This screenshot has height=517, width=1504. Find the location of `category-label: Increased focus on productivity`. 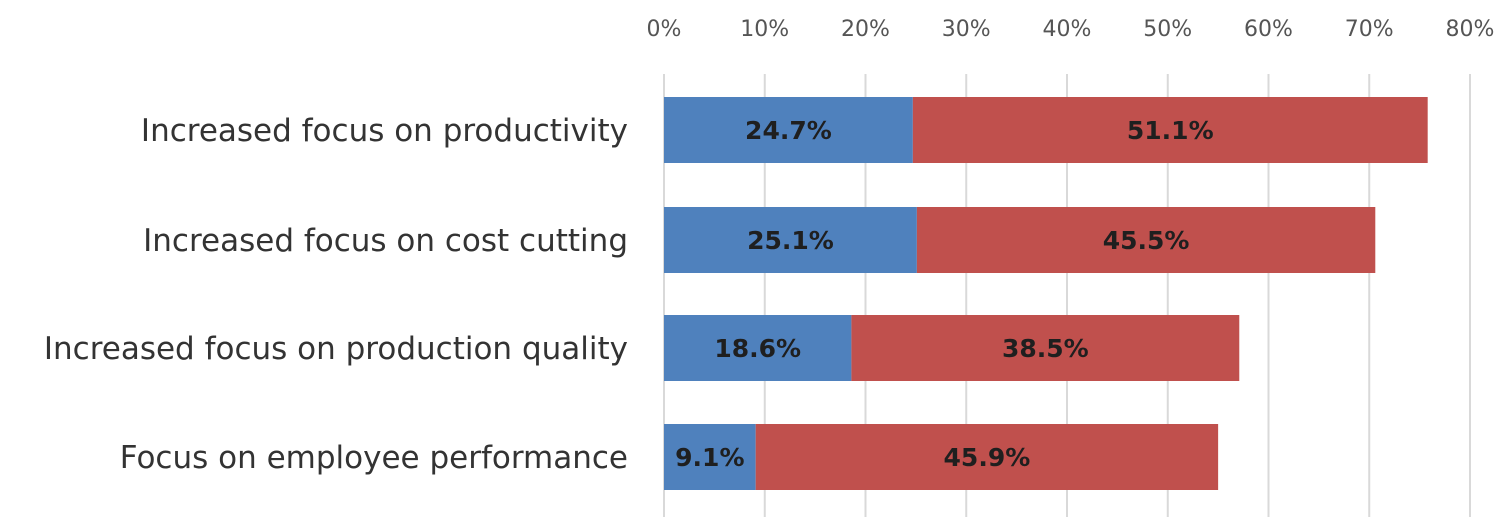

category-label: Increased focus on productivity is located at coordinates (384, 131).